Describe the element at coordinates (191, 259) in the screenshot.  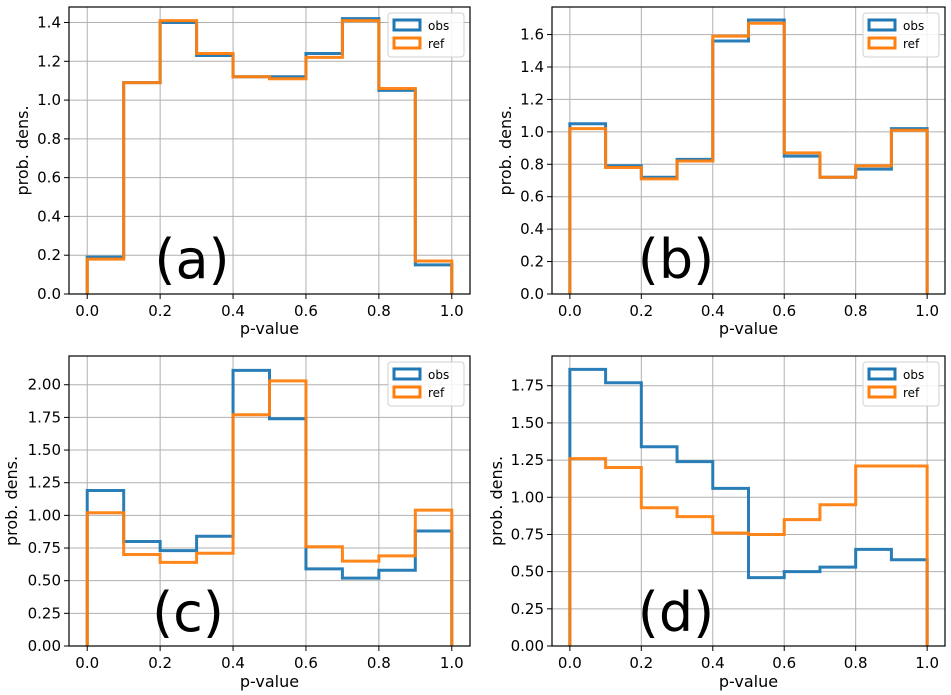
I see `panel-label: (a)` at that location.